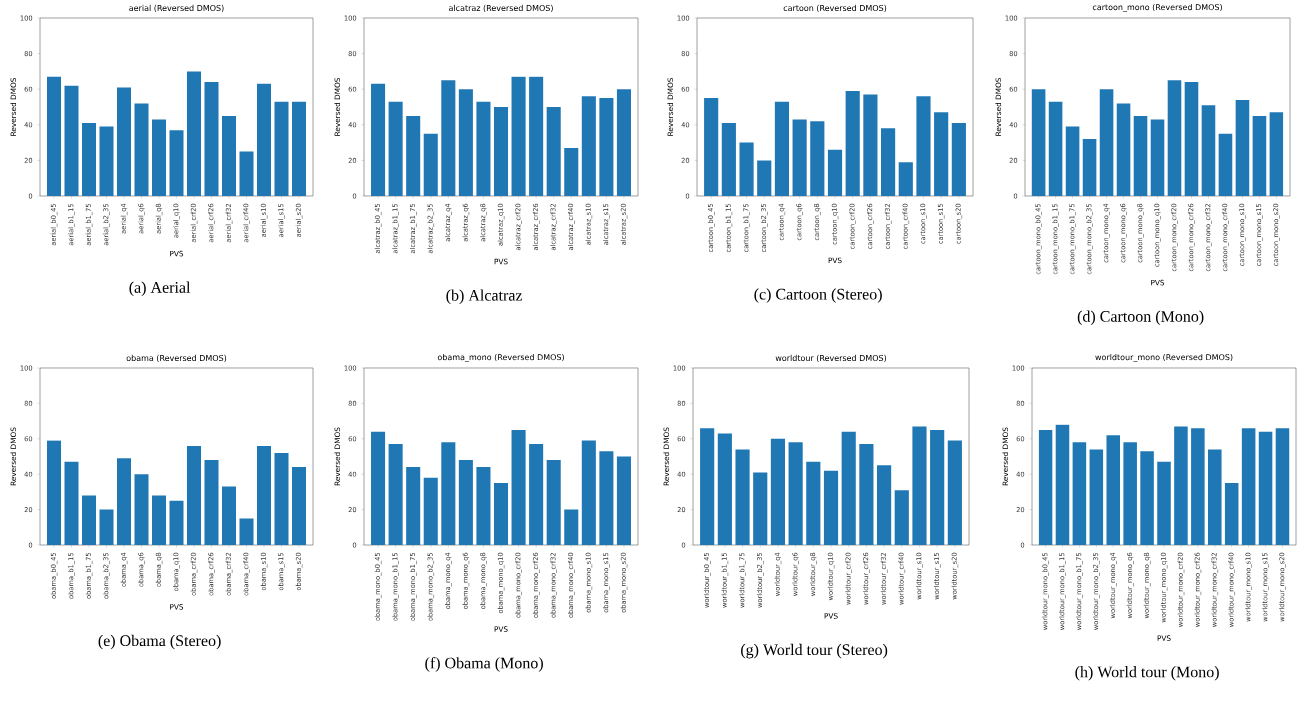  What do you see at coordinates (159, 642) in the screenshot?
I see `text: (e) Obama (Stereo)` at bounding box center [159, 642].